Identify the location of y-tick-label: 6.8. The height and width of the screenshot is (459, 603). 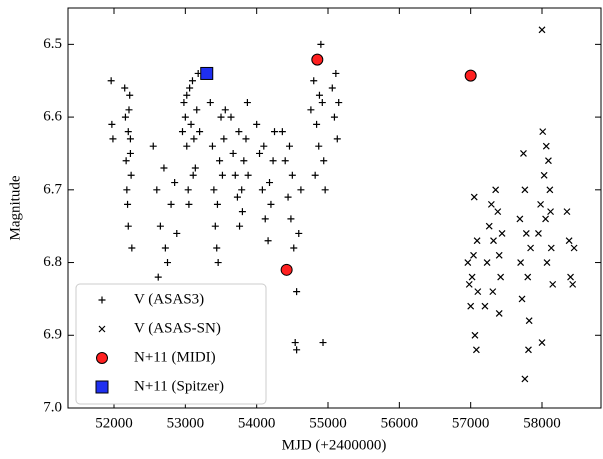
(52, 262).